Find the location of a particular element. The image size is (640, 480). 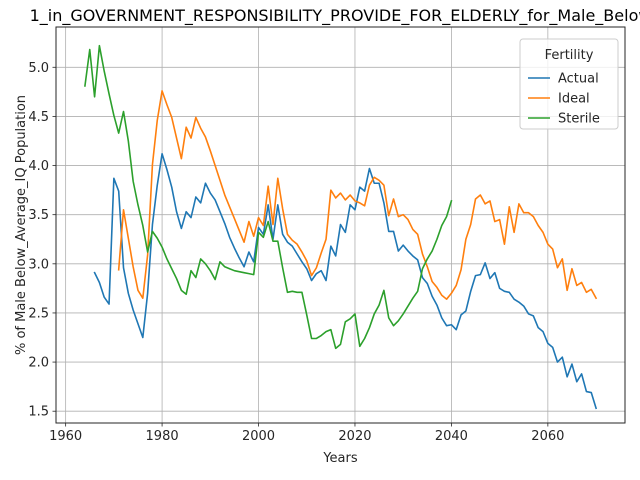

x-tick-label: 2000 is located at coordinates (258, 436).